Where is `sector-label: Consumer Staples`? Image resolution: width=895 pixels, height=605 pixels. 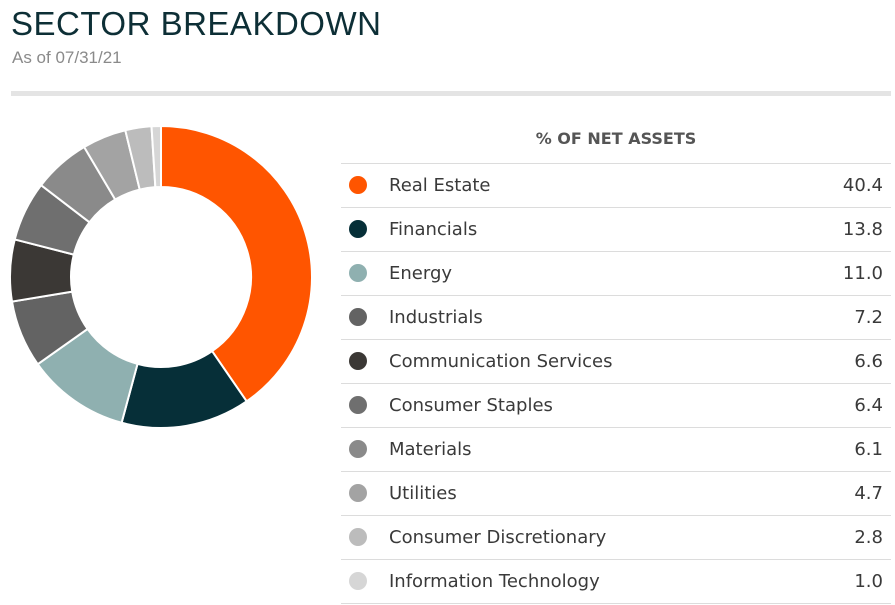
sector-label: Consumer Staples is located at coordinates (471, 405).